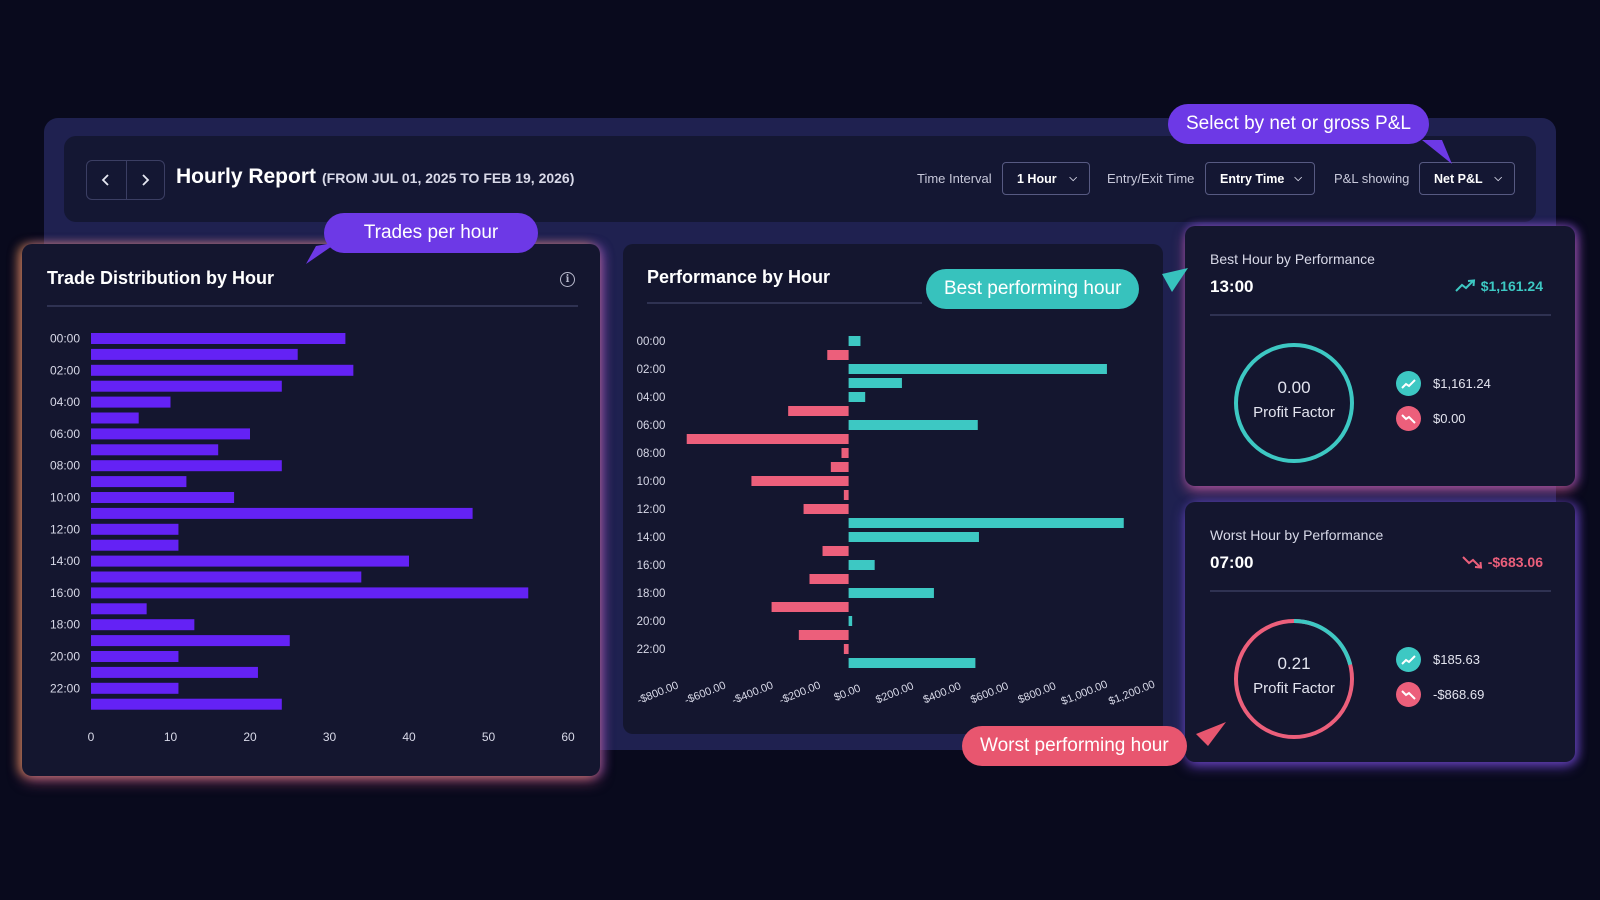  Describe the element at coordinates (567, 279) in the screenshot. I see `info-icon: i` at that location.